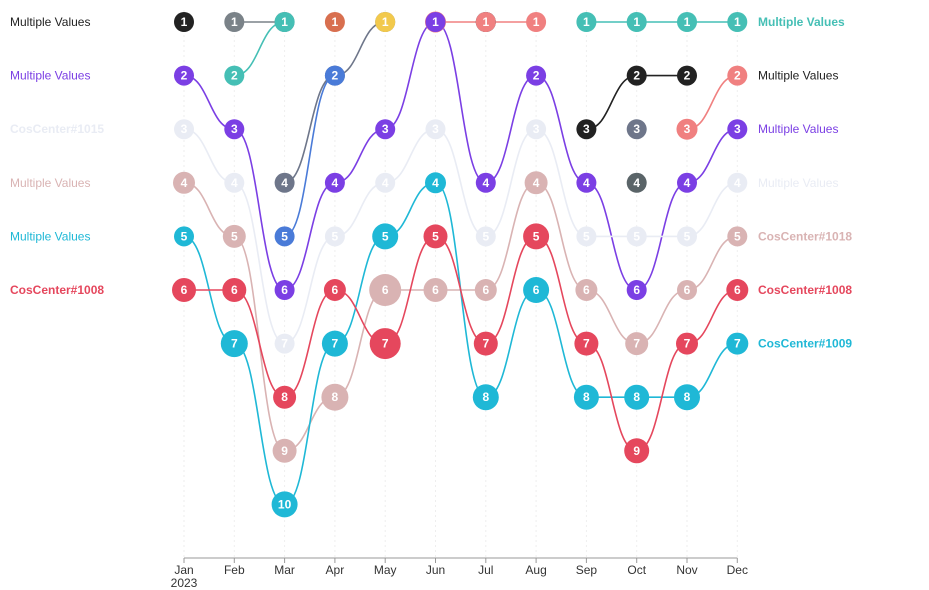 The width and height of the screenshot is (929, 590). I want to click on bubble-label-coscenter-1018-aug: 4, so click(536, 183).